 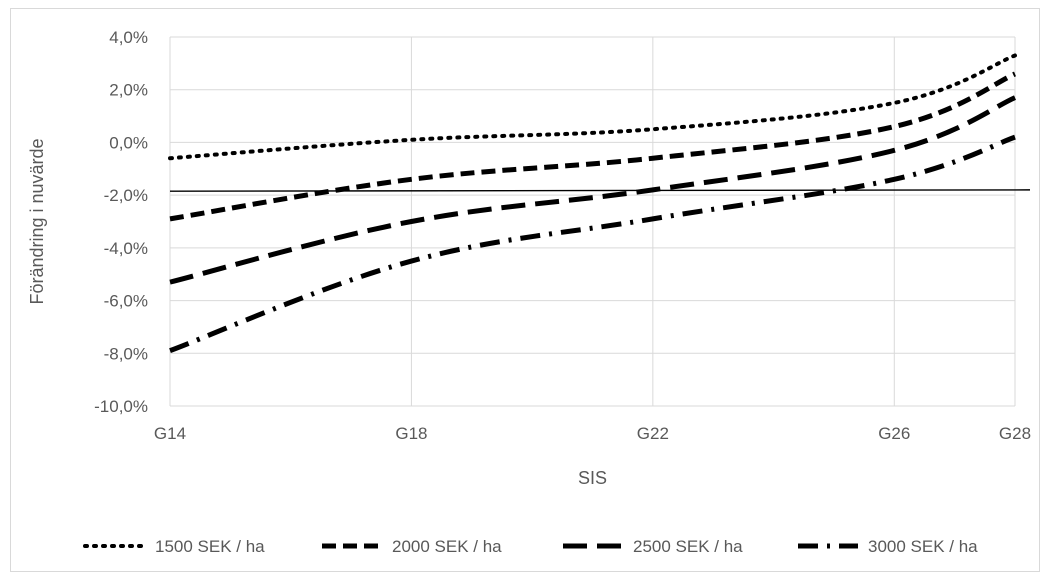 I want to click on y-tick-label: 0,0%, so click(x=128, y=142).